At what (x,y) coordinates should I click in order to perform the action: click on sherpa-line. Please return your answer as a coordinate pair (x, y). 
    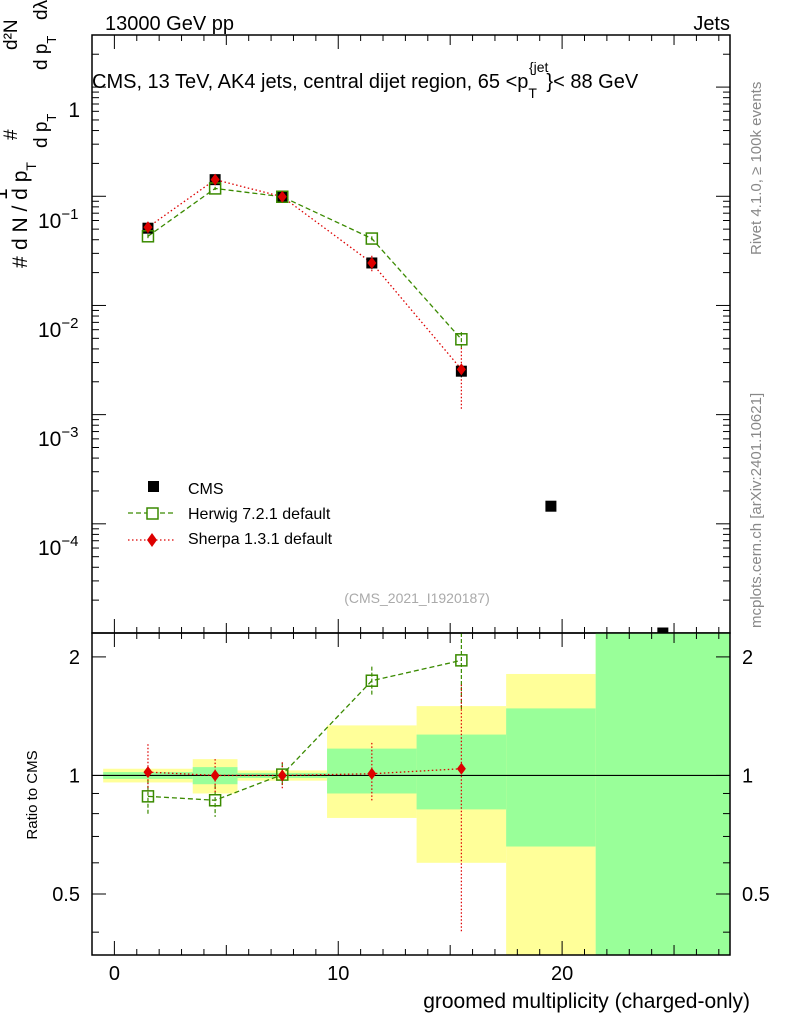
    Looking at the image, I should click on (304, 274).